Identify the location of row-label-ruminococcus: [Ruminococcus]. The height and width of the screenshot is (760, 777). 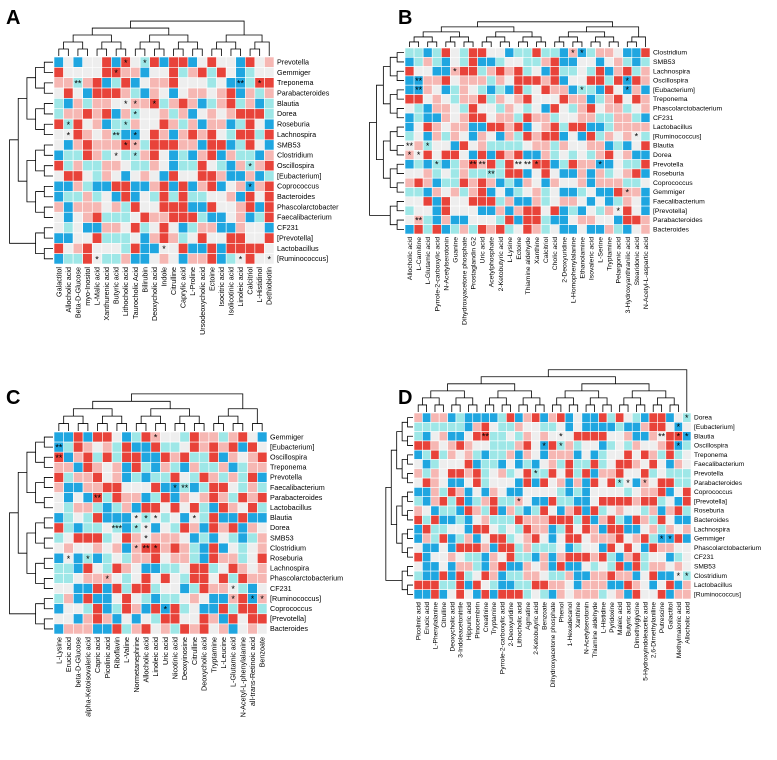
(302, 258).